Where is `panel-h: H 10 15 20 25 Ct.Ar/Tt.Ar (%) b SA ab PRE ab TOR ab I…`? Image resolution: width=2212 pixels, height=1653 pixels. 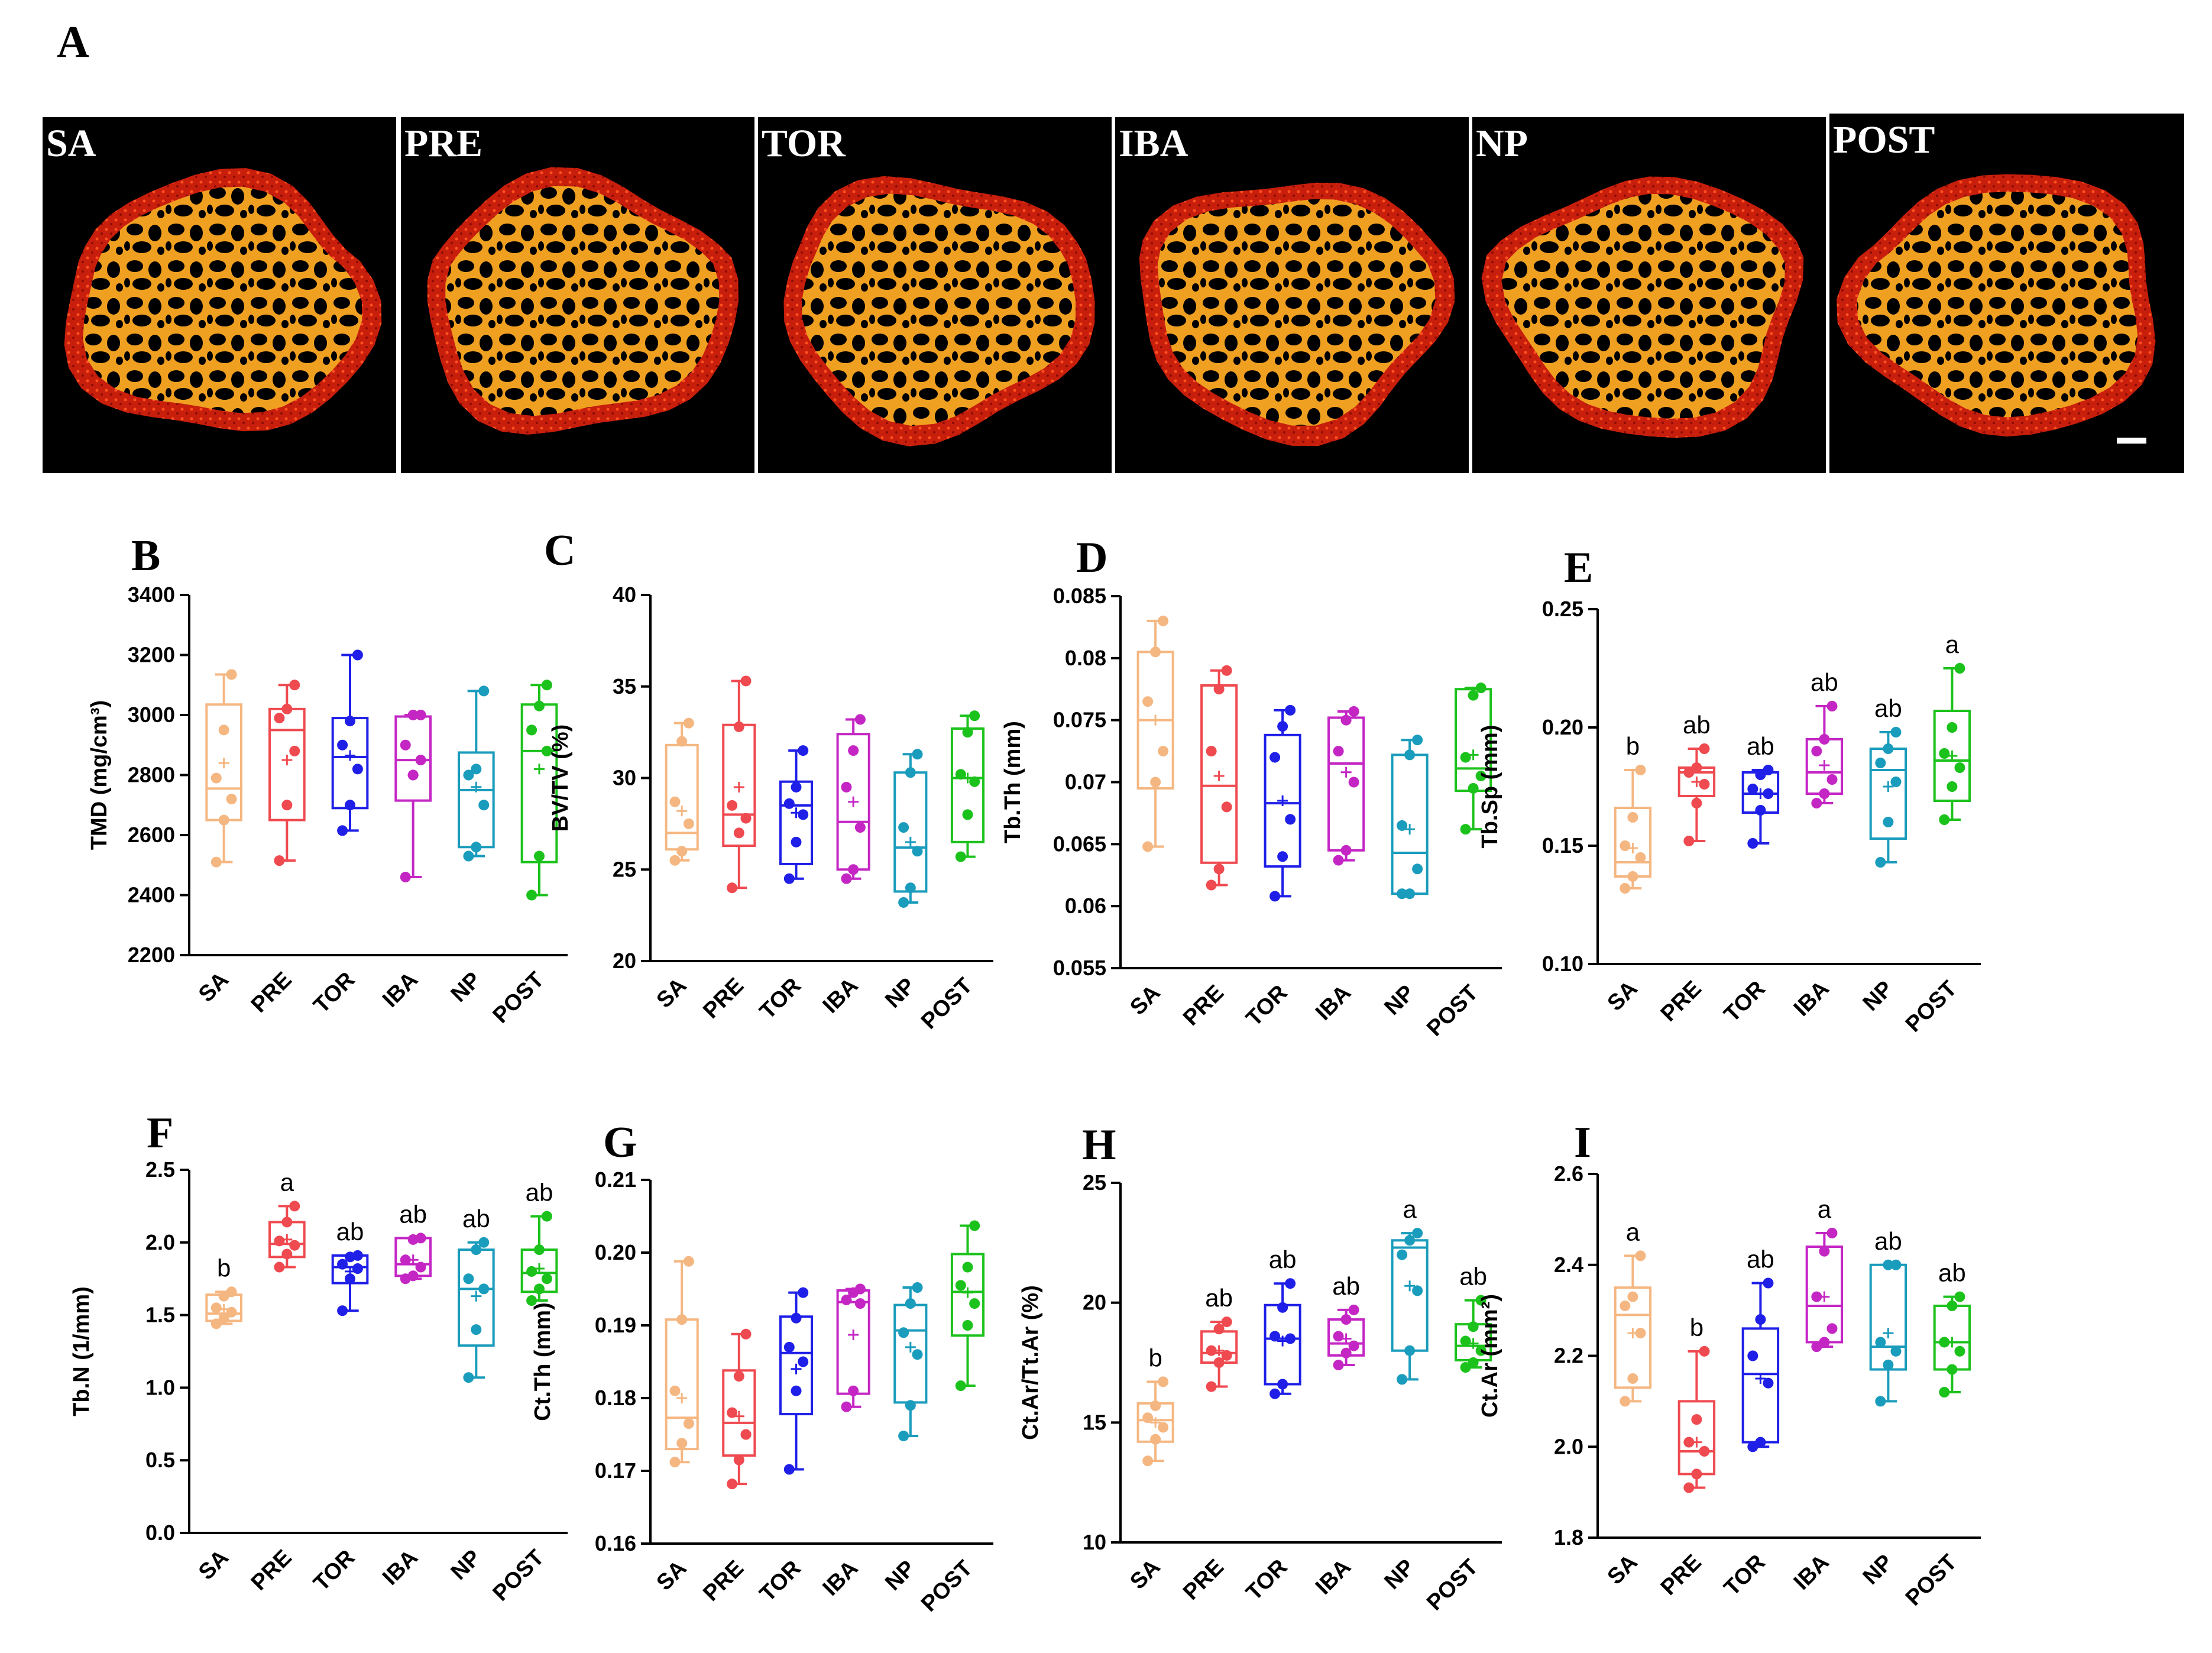
panel-h: H 10 15 20 25 Ct.Ar/Tt.Ar (%) b SA ab PRE ab TOR ab I… is located at coordinates (1260, 1369).